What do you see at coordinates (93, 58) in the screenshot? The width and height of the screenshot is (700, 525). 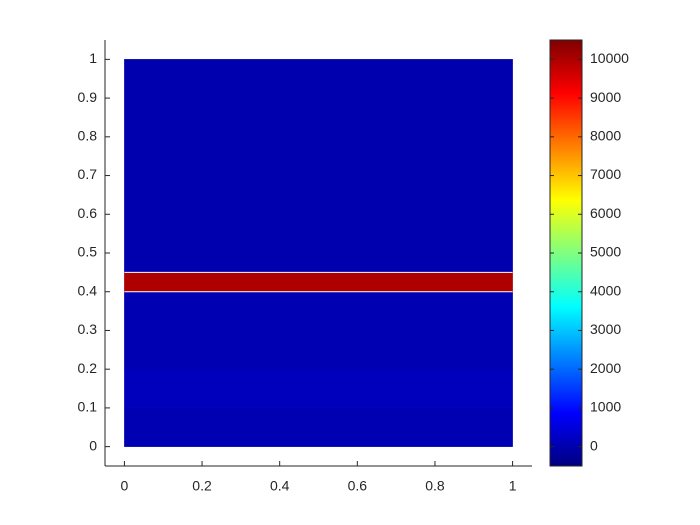 I see `y-tick-label: 1` at bounding box center [93, 58].